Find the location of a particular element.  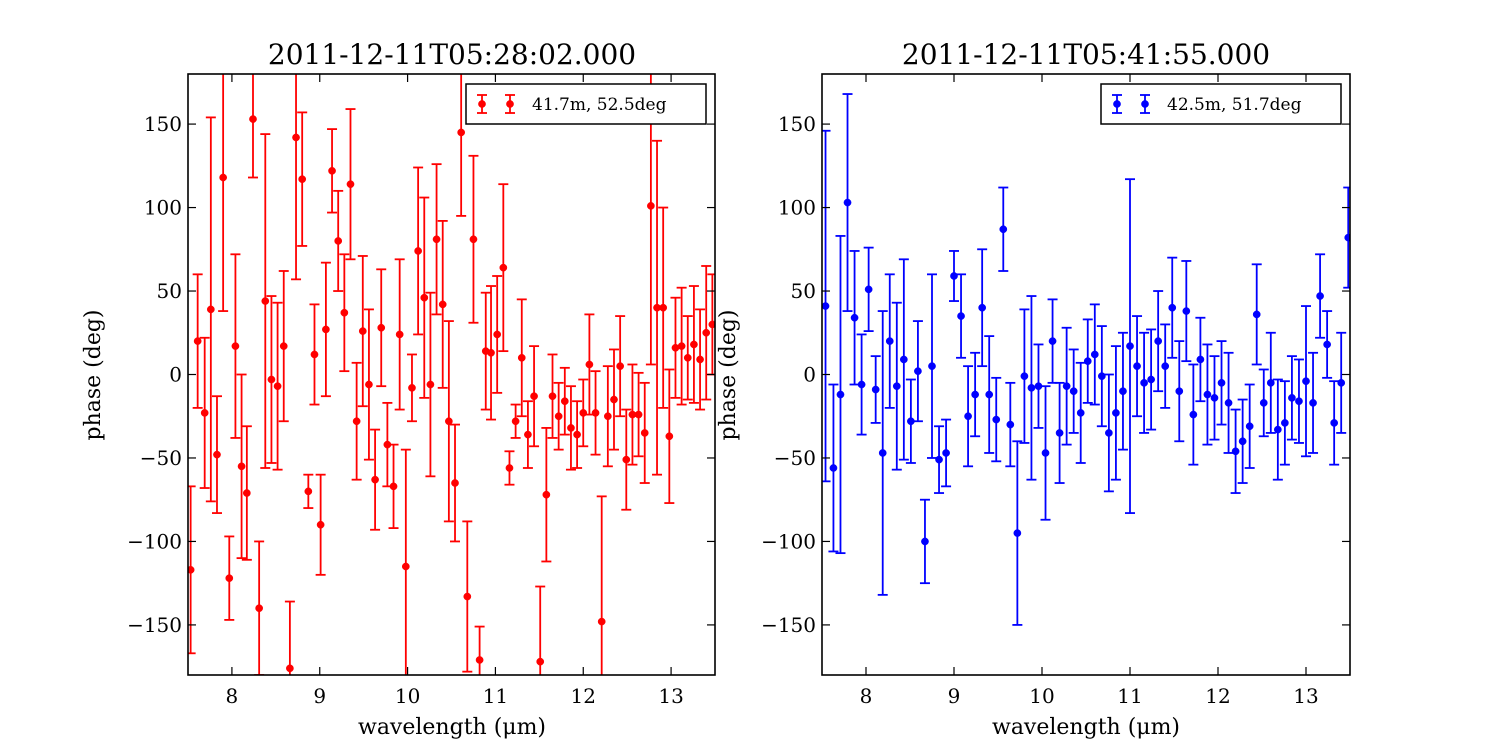

left-y-tick: −100 is located at coordinates (421, 541).